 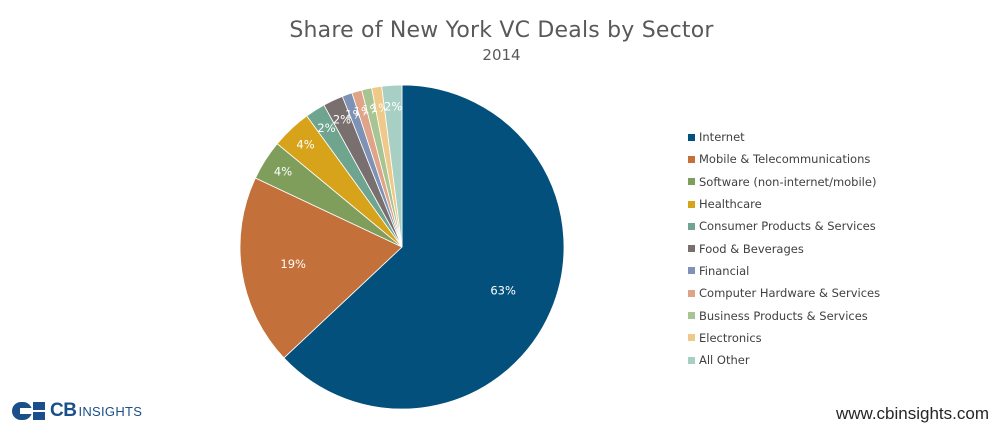 What do you see at coordinates (293, 264) in the screenshot?
I see `slice-label-2: 19%` at bounding box center [293, 264].